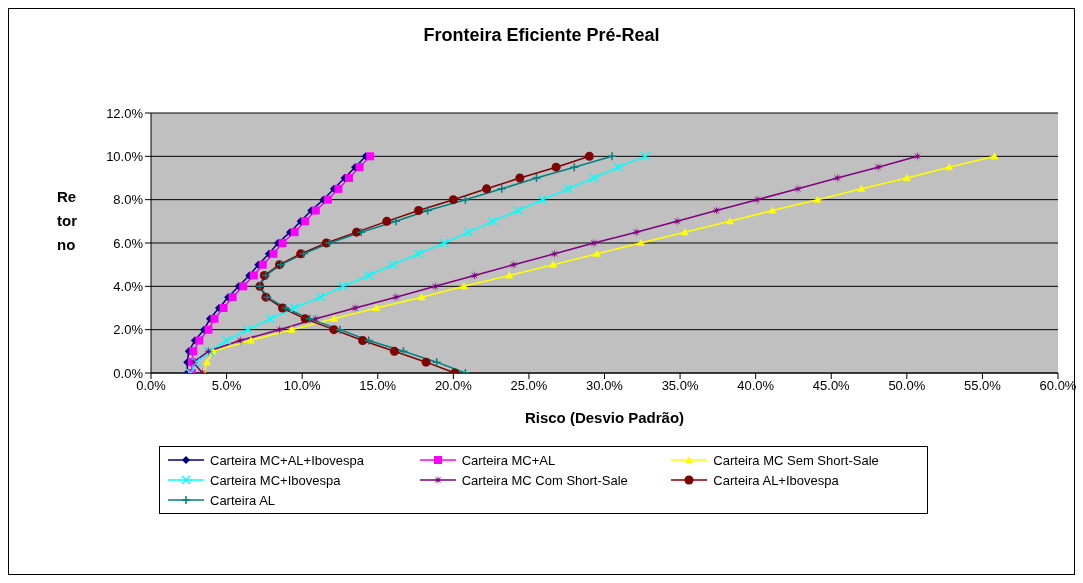  What do you see at coordinates (128, 286) in the screenshot?
I see `y-tick-label: 4.0%` at bounding box center [128, 286].